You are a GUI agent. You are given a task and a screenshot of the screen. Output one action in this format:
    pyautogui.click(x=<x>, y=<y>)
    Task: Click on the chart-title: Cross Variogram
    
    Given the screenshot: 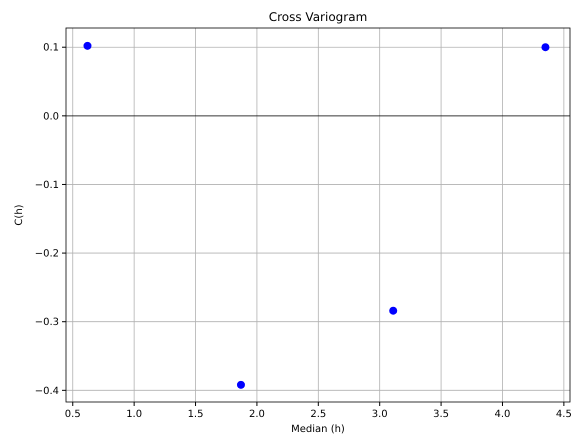 What is the action you would take?
    pyautogui.click(x=318, y=17)
    